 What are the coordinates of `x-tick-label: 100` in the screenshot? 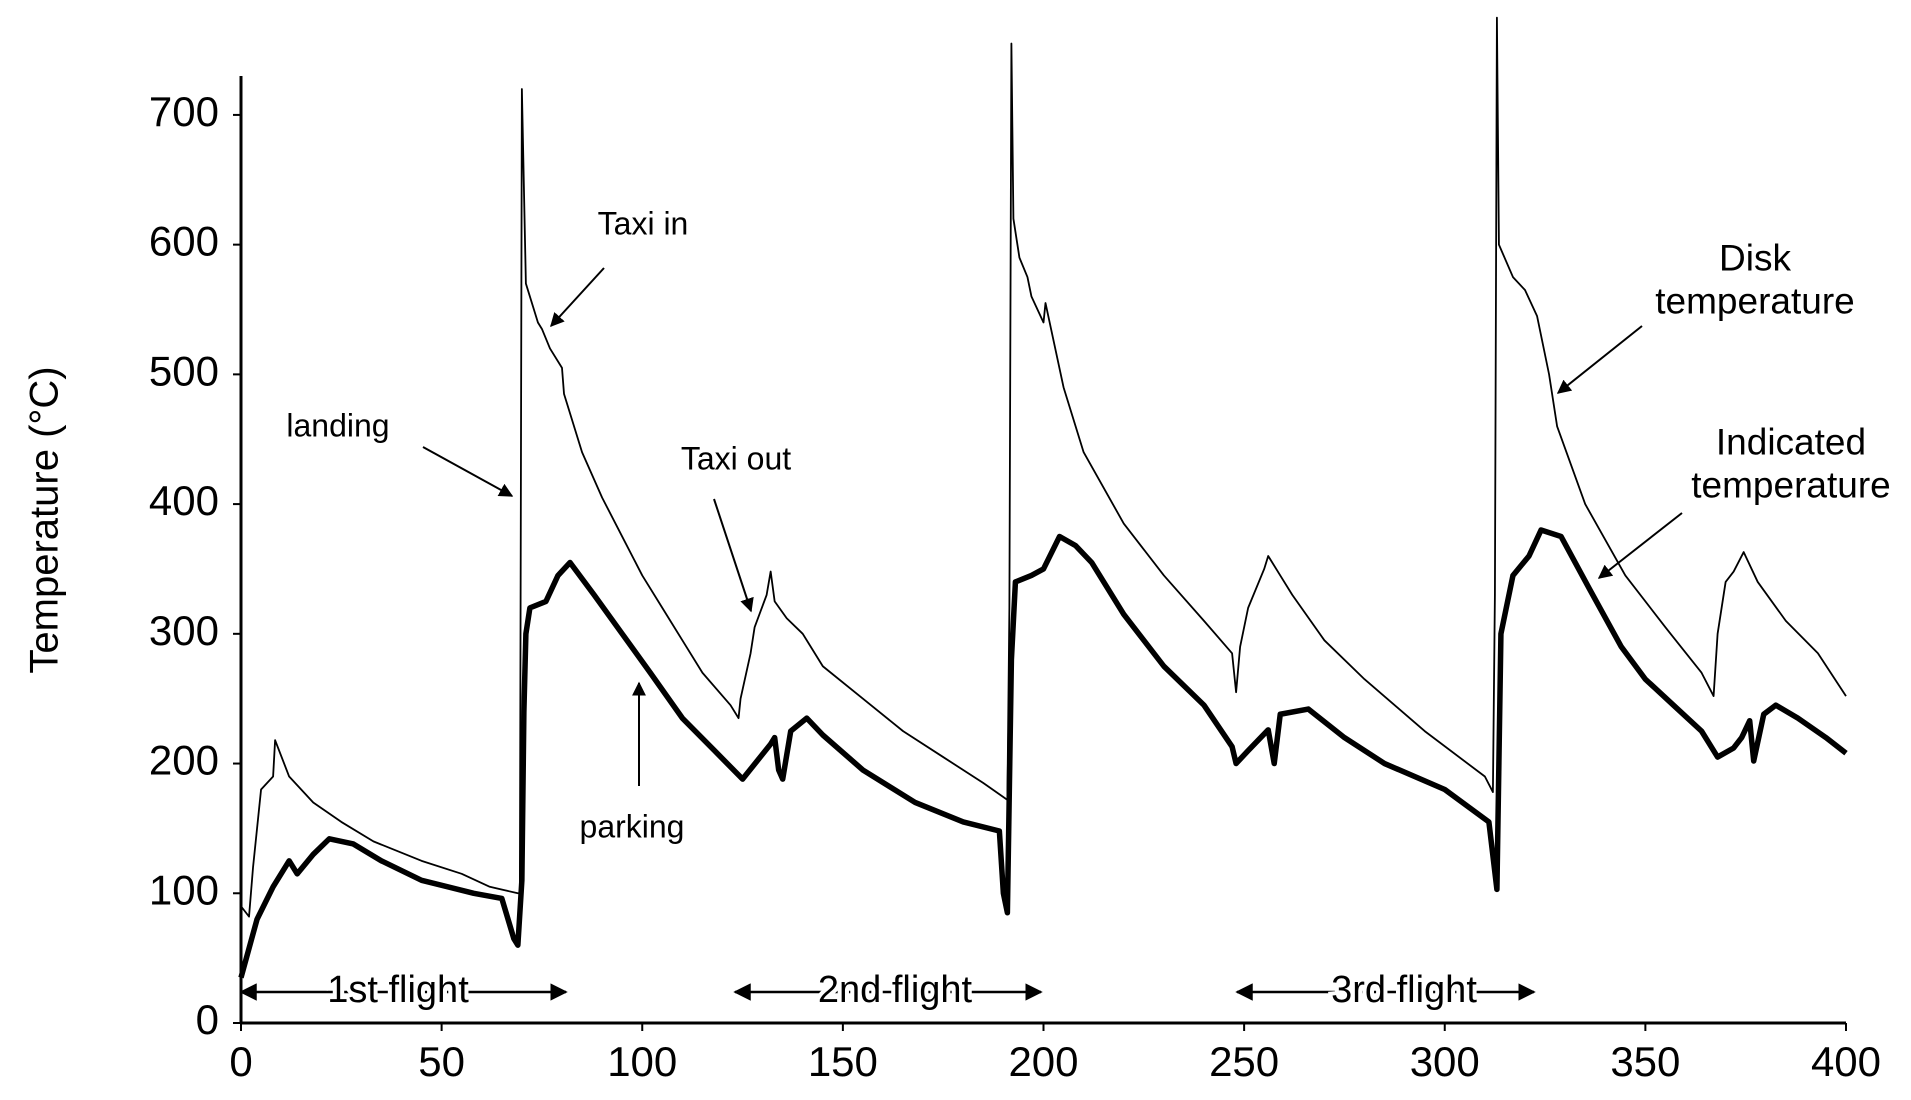 It's located at (642, 1061).